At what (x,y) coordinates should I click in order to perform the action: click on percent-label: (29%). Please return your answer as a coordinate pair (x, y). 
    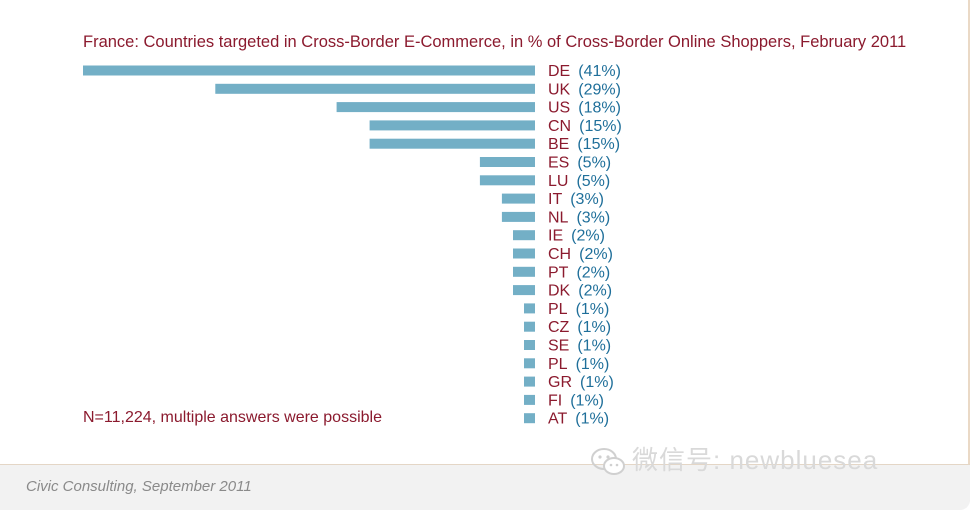
    Looking at the image, I should click on (599, 89).